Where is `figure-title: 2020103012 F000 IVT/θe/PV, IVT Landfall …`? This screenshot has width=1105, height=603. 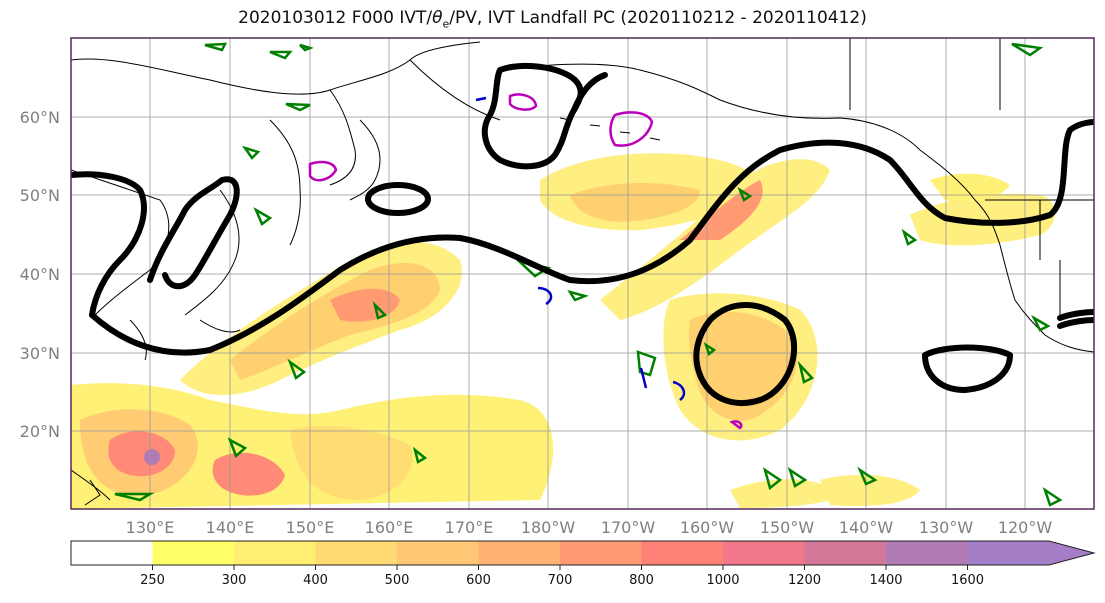 figure-title: 2020103012 F000 IVT/θe/PV, IVT Landfall … is located at coordinates (552, 19).